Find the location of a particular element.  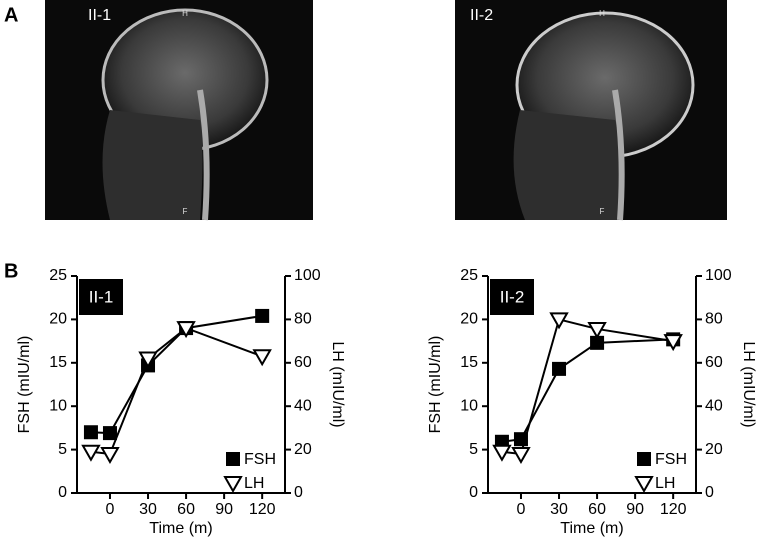

mri-image: II-2 H F is located at coordinates (591, 110).